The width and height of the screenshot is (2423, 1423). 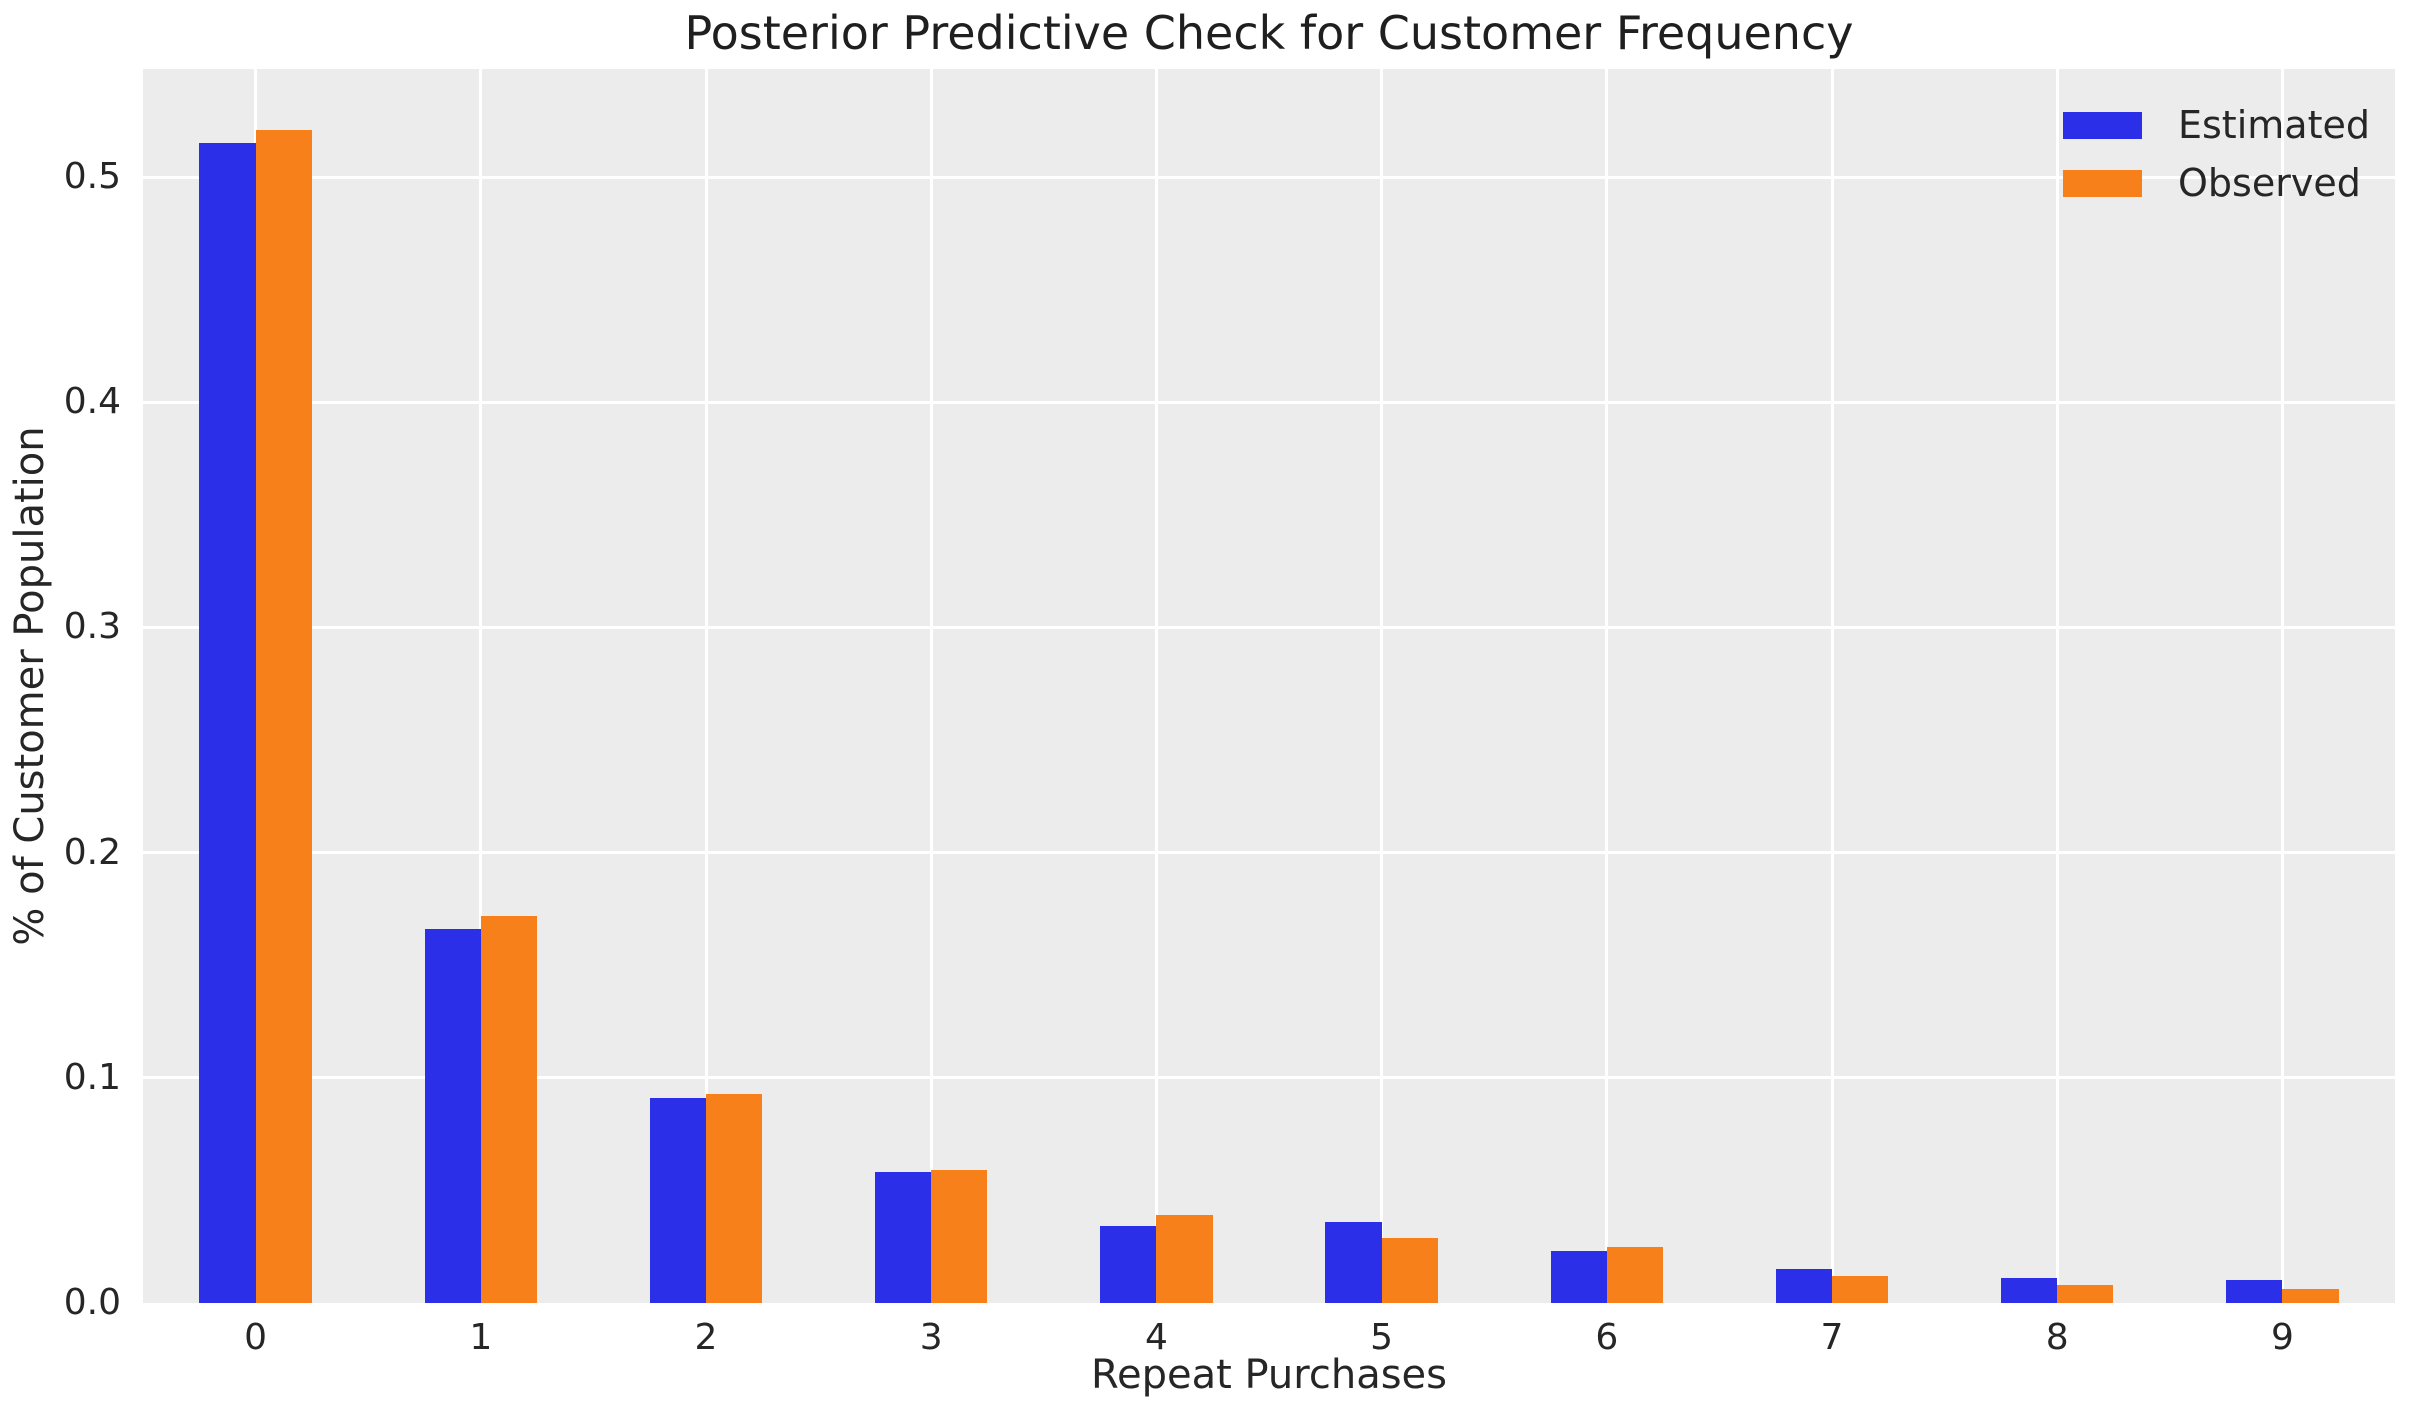 What do you see at coordinates (2057, 1337) in the screenshot?
I see `x-tick-8: 8` at bounding box center [2057, 1337].